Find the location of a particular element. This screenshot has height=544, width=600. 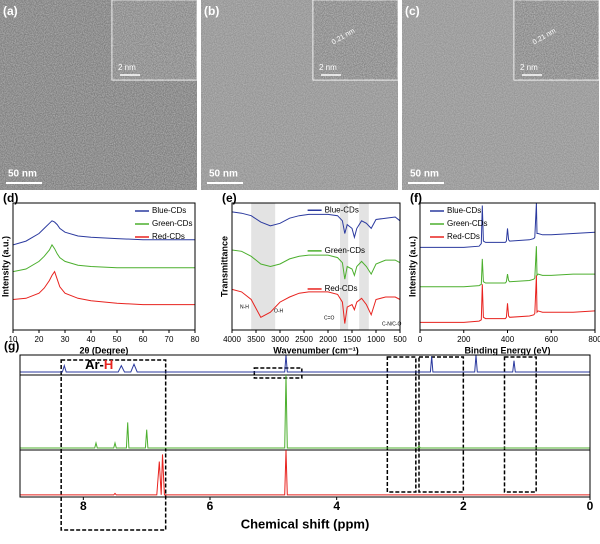

x-tick-label: 600 is located at coordinates (552, 339).